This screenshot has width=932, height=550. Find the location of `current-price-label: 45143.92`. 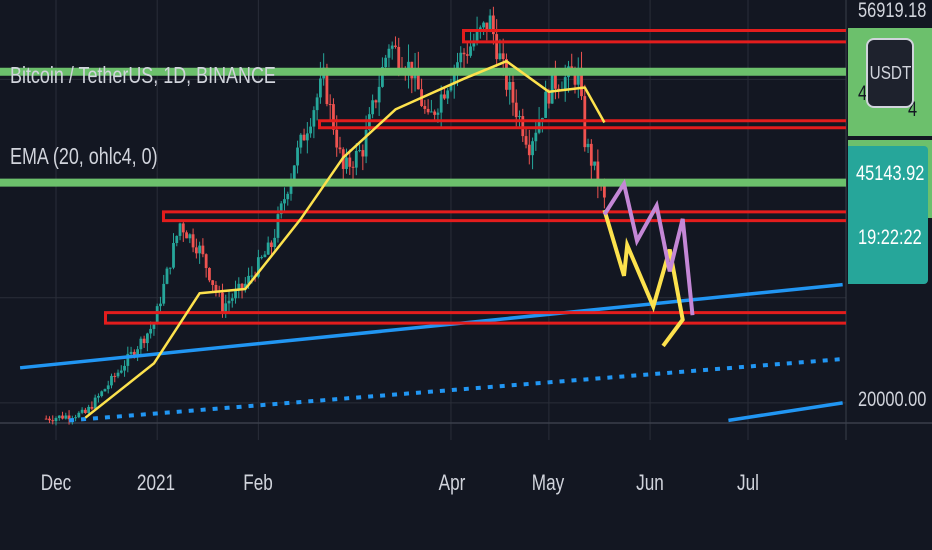

current-price-label: 45143.92 is located at coordinates (890, 173).